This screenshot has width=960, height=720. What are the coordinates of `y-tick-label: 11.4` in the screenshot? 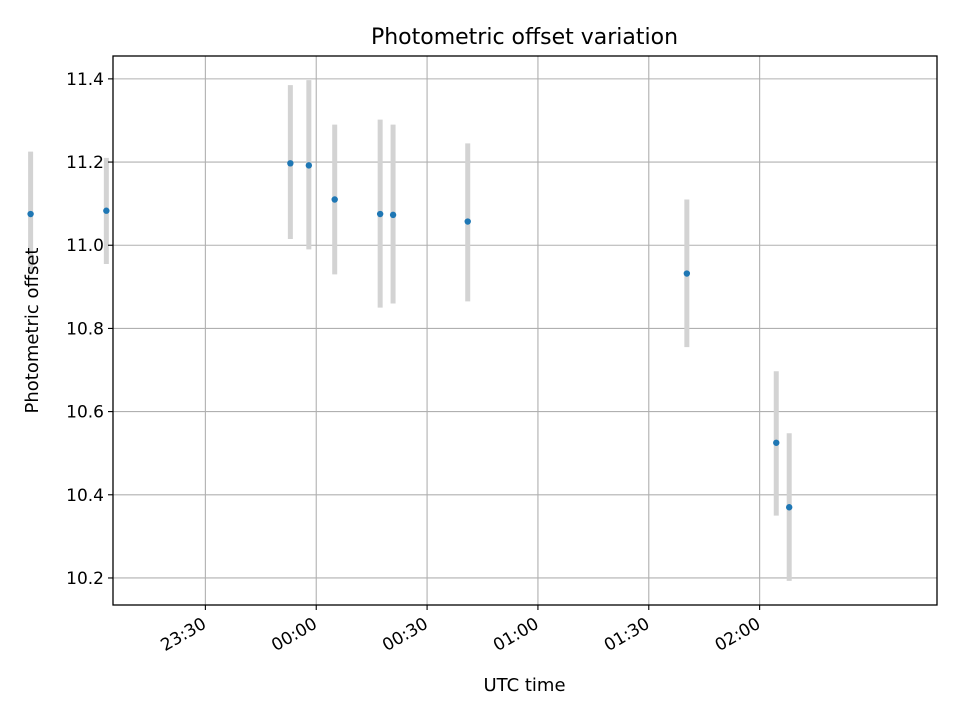 It's located at (85, 80).